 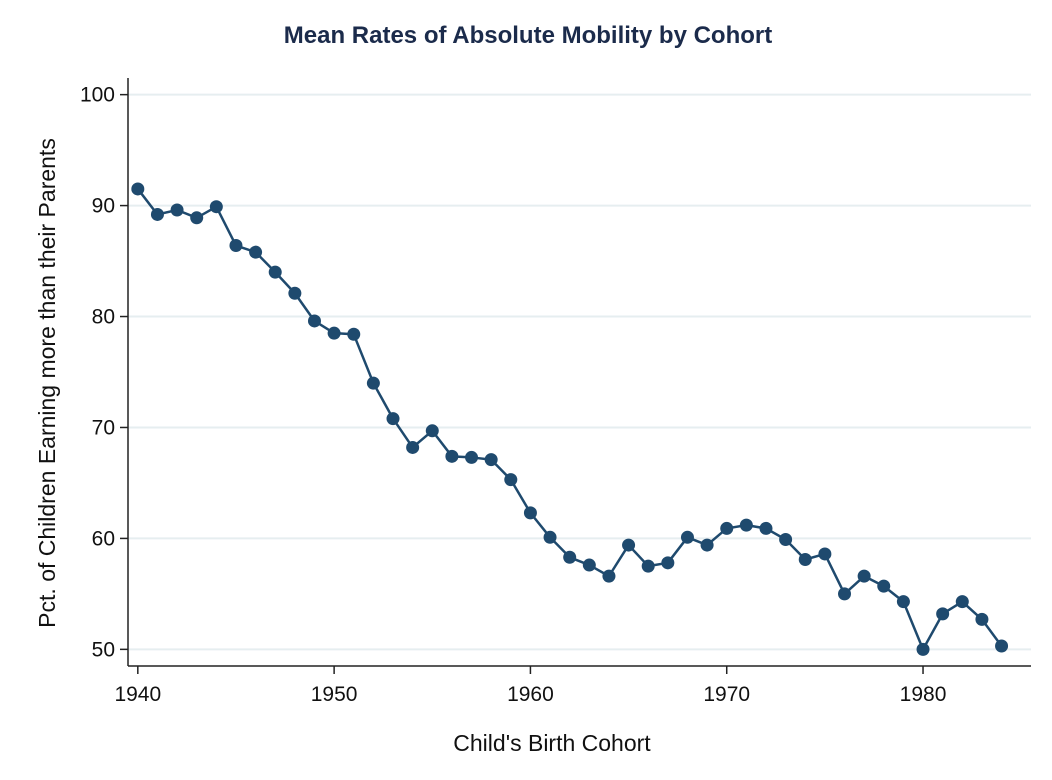 What do you see at coordinates (157, 214) in the screenshot?
I see `data-point-1941` at bounding box center [157, 214].